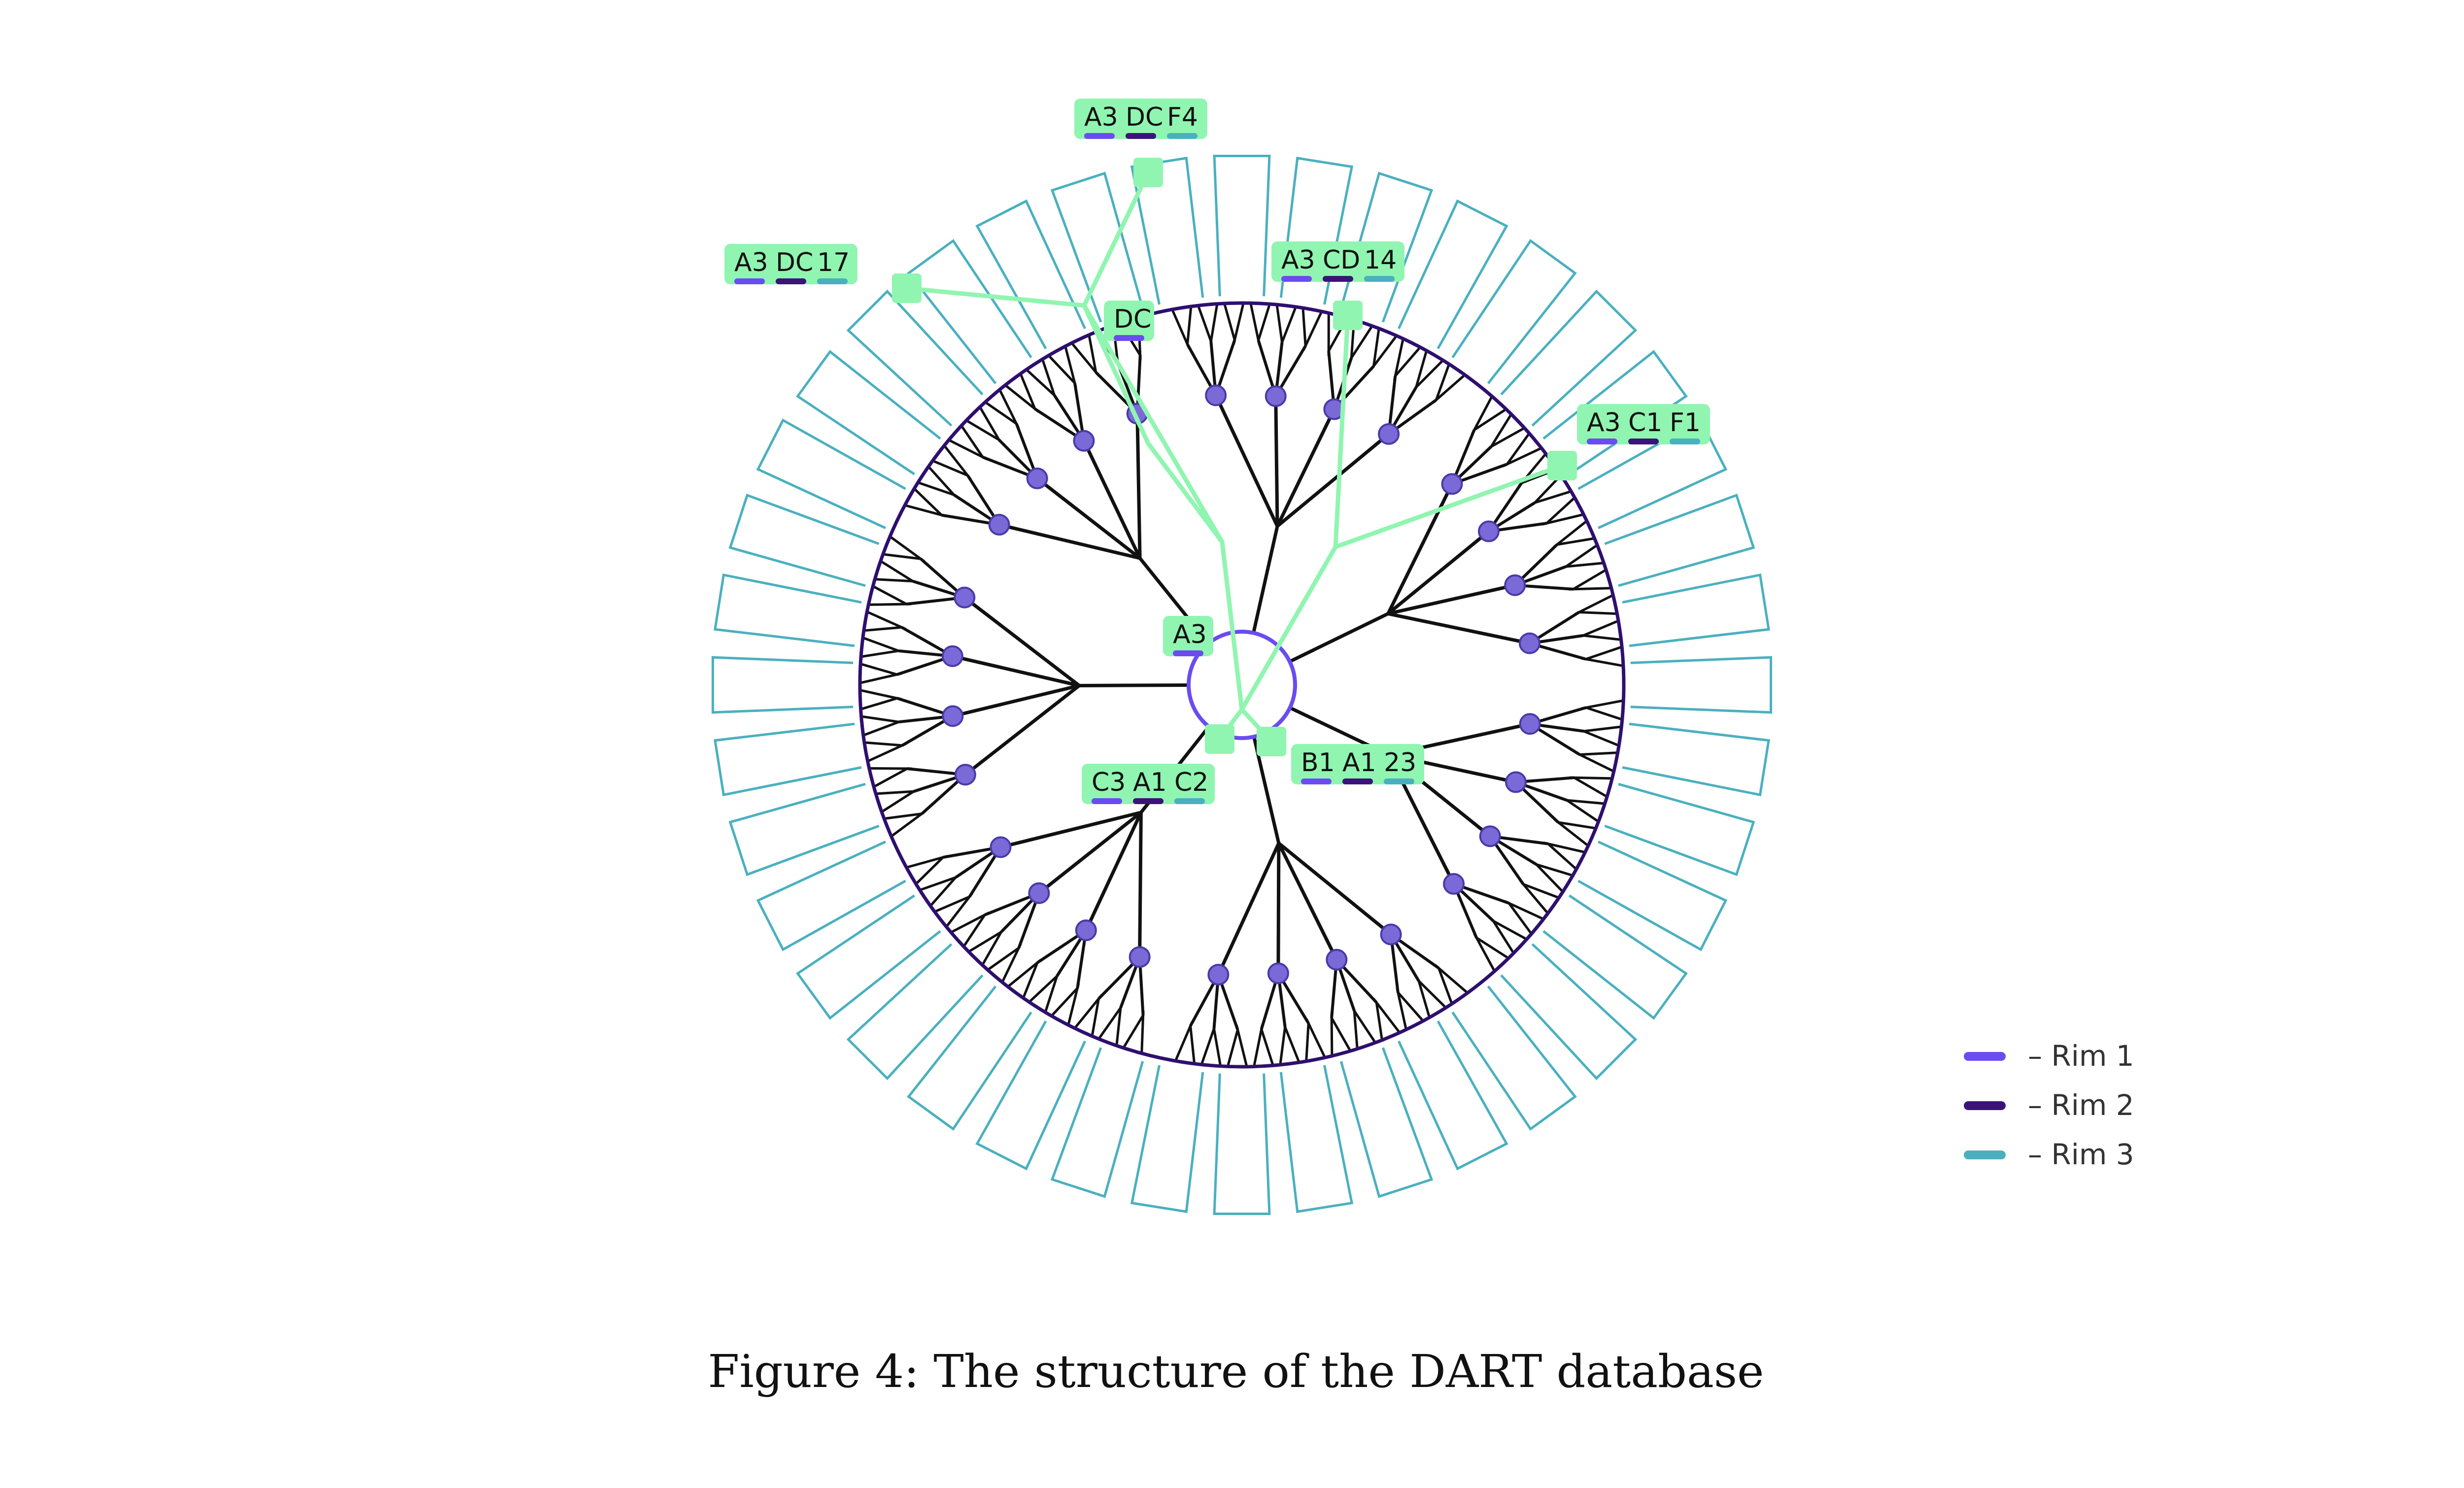 The image size is (2464, 1488). I want to click on label-part: C1, so click(1645, 423).